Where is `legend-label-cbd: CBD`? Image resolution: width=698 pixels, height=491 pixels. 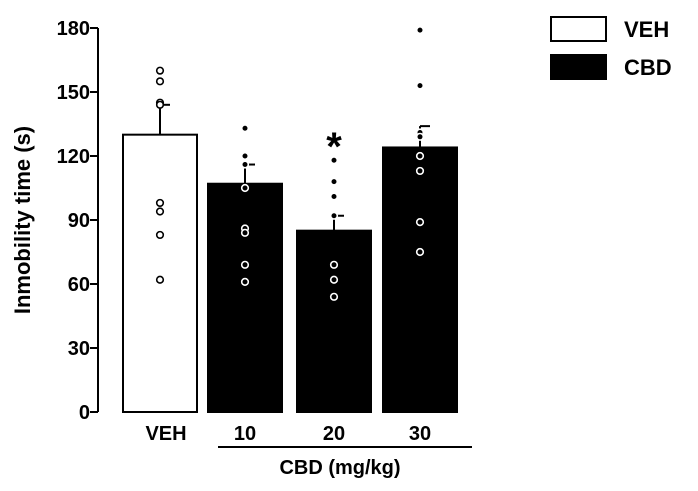 legend-label-cbd: CBD is located at coordinates (648, 67).